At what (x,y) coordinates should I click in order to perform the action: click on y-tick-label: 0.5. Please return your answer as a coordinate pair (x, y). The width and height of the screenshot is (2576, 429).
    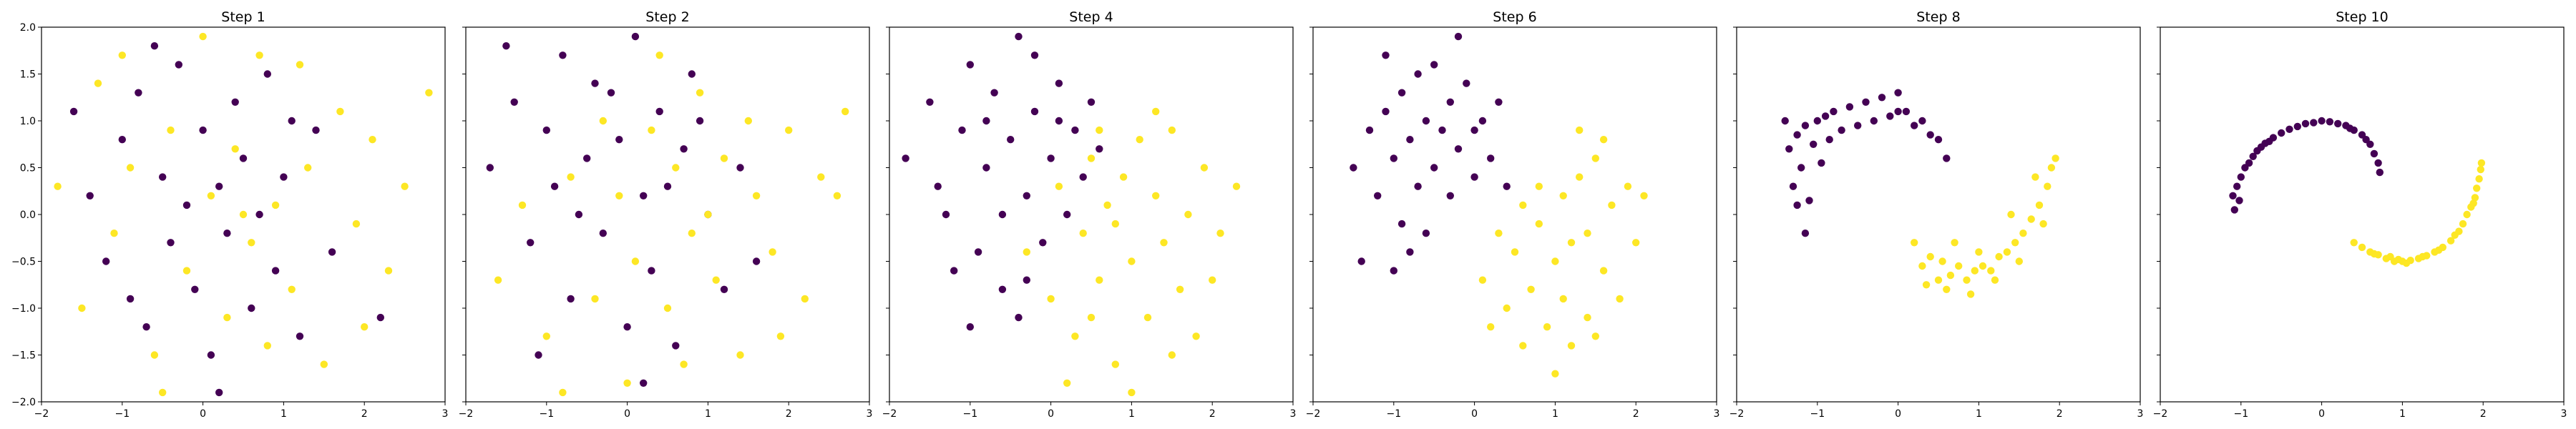
    Looking at the image, I should click on (28, 168).